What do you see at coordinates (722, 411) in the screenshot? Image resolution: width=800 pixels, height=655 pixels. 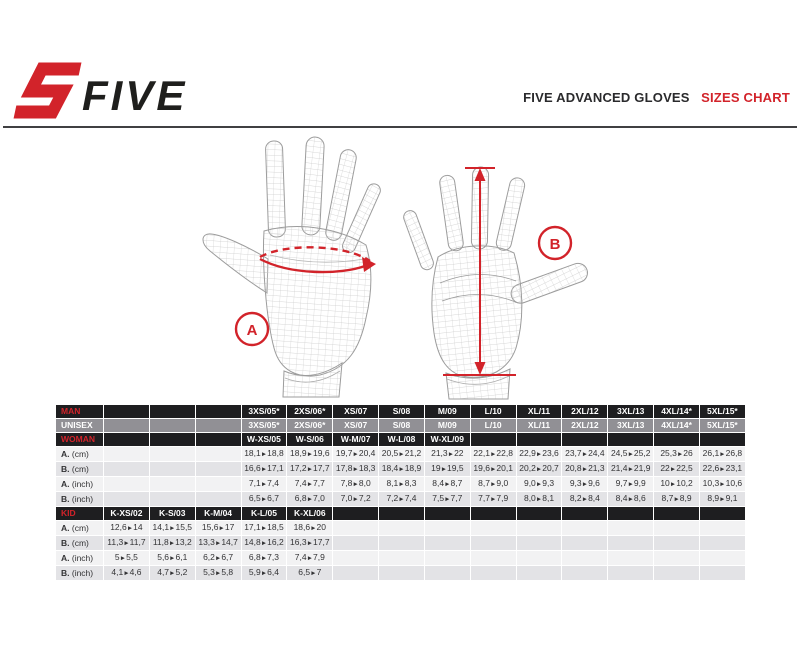 I see `size-header-cell: 5XL/15*` at bounding box center [722, 411].